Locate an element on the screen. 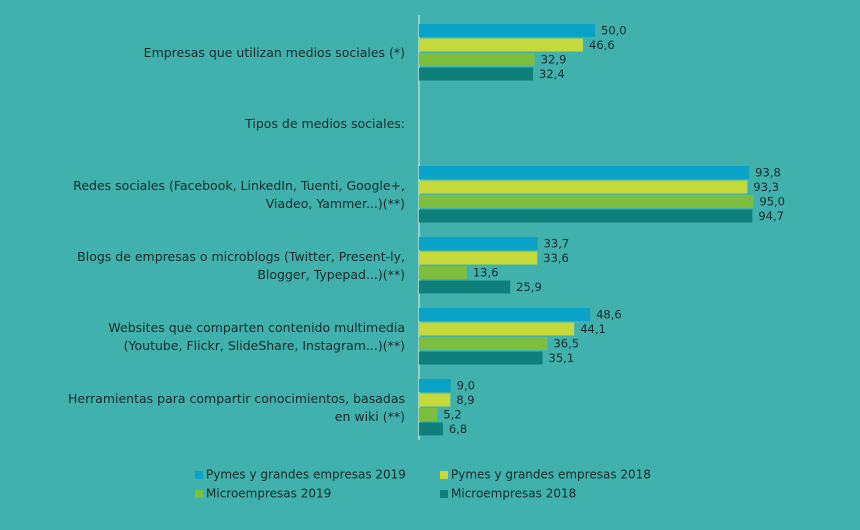 Image resolution: width=860 pixels, height=530 pixels. value-label: 32,4 is located at coordinates (552, 74).